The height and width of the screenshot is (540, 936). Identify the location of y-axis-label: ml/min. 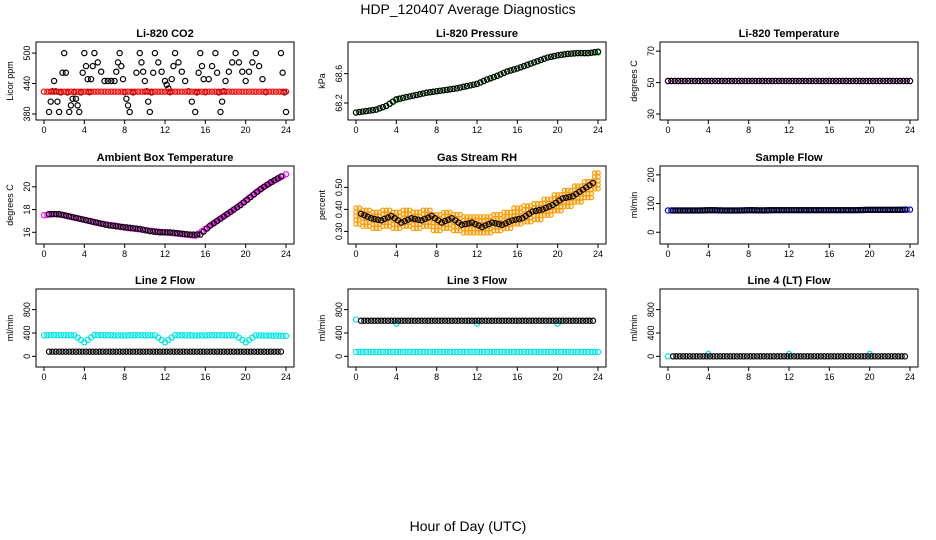
(322, 328).